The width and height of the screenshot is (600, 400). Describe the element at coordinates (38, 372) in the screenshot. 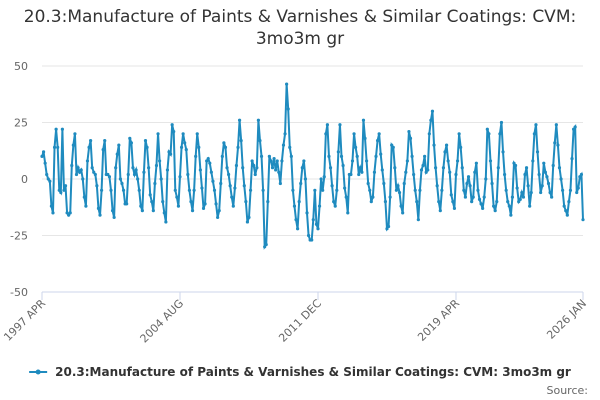

I see `legend-marker` at that location.